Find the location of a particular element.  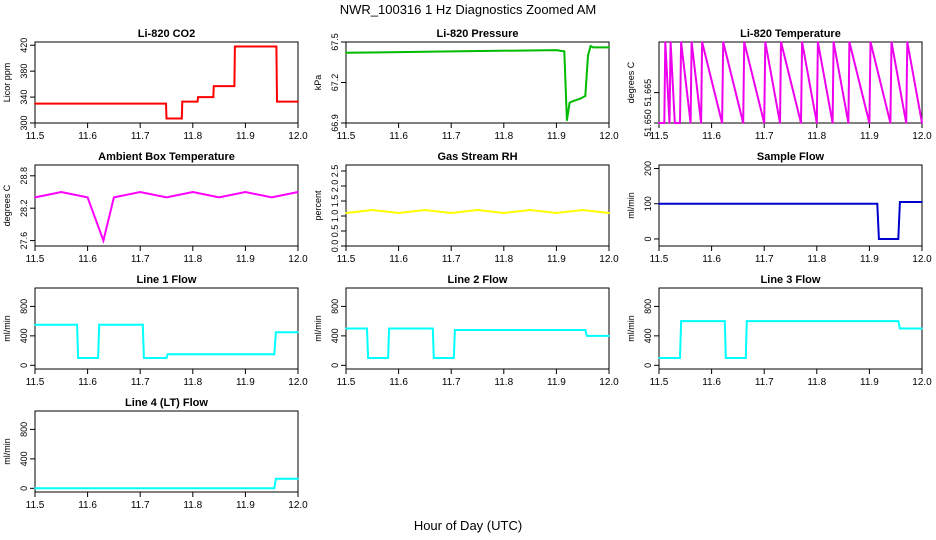

y-tick-label: 28.8 is located at coordinates (24, 176).